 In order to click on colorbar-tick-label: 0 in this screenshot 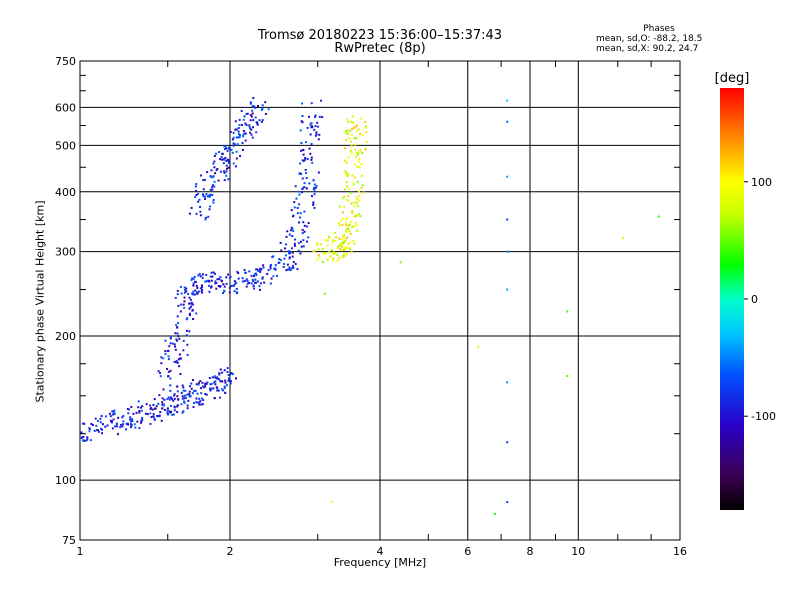, I will do `click(754, 299)`.